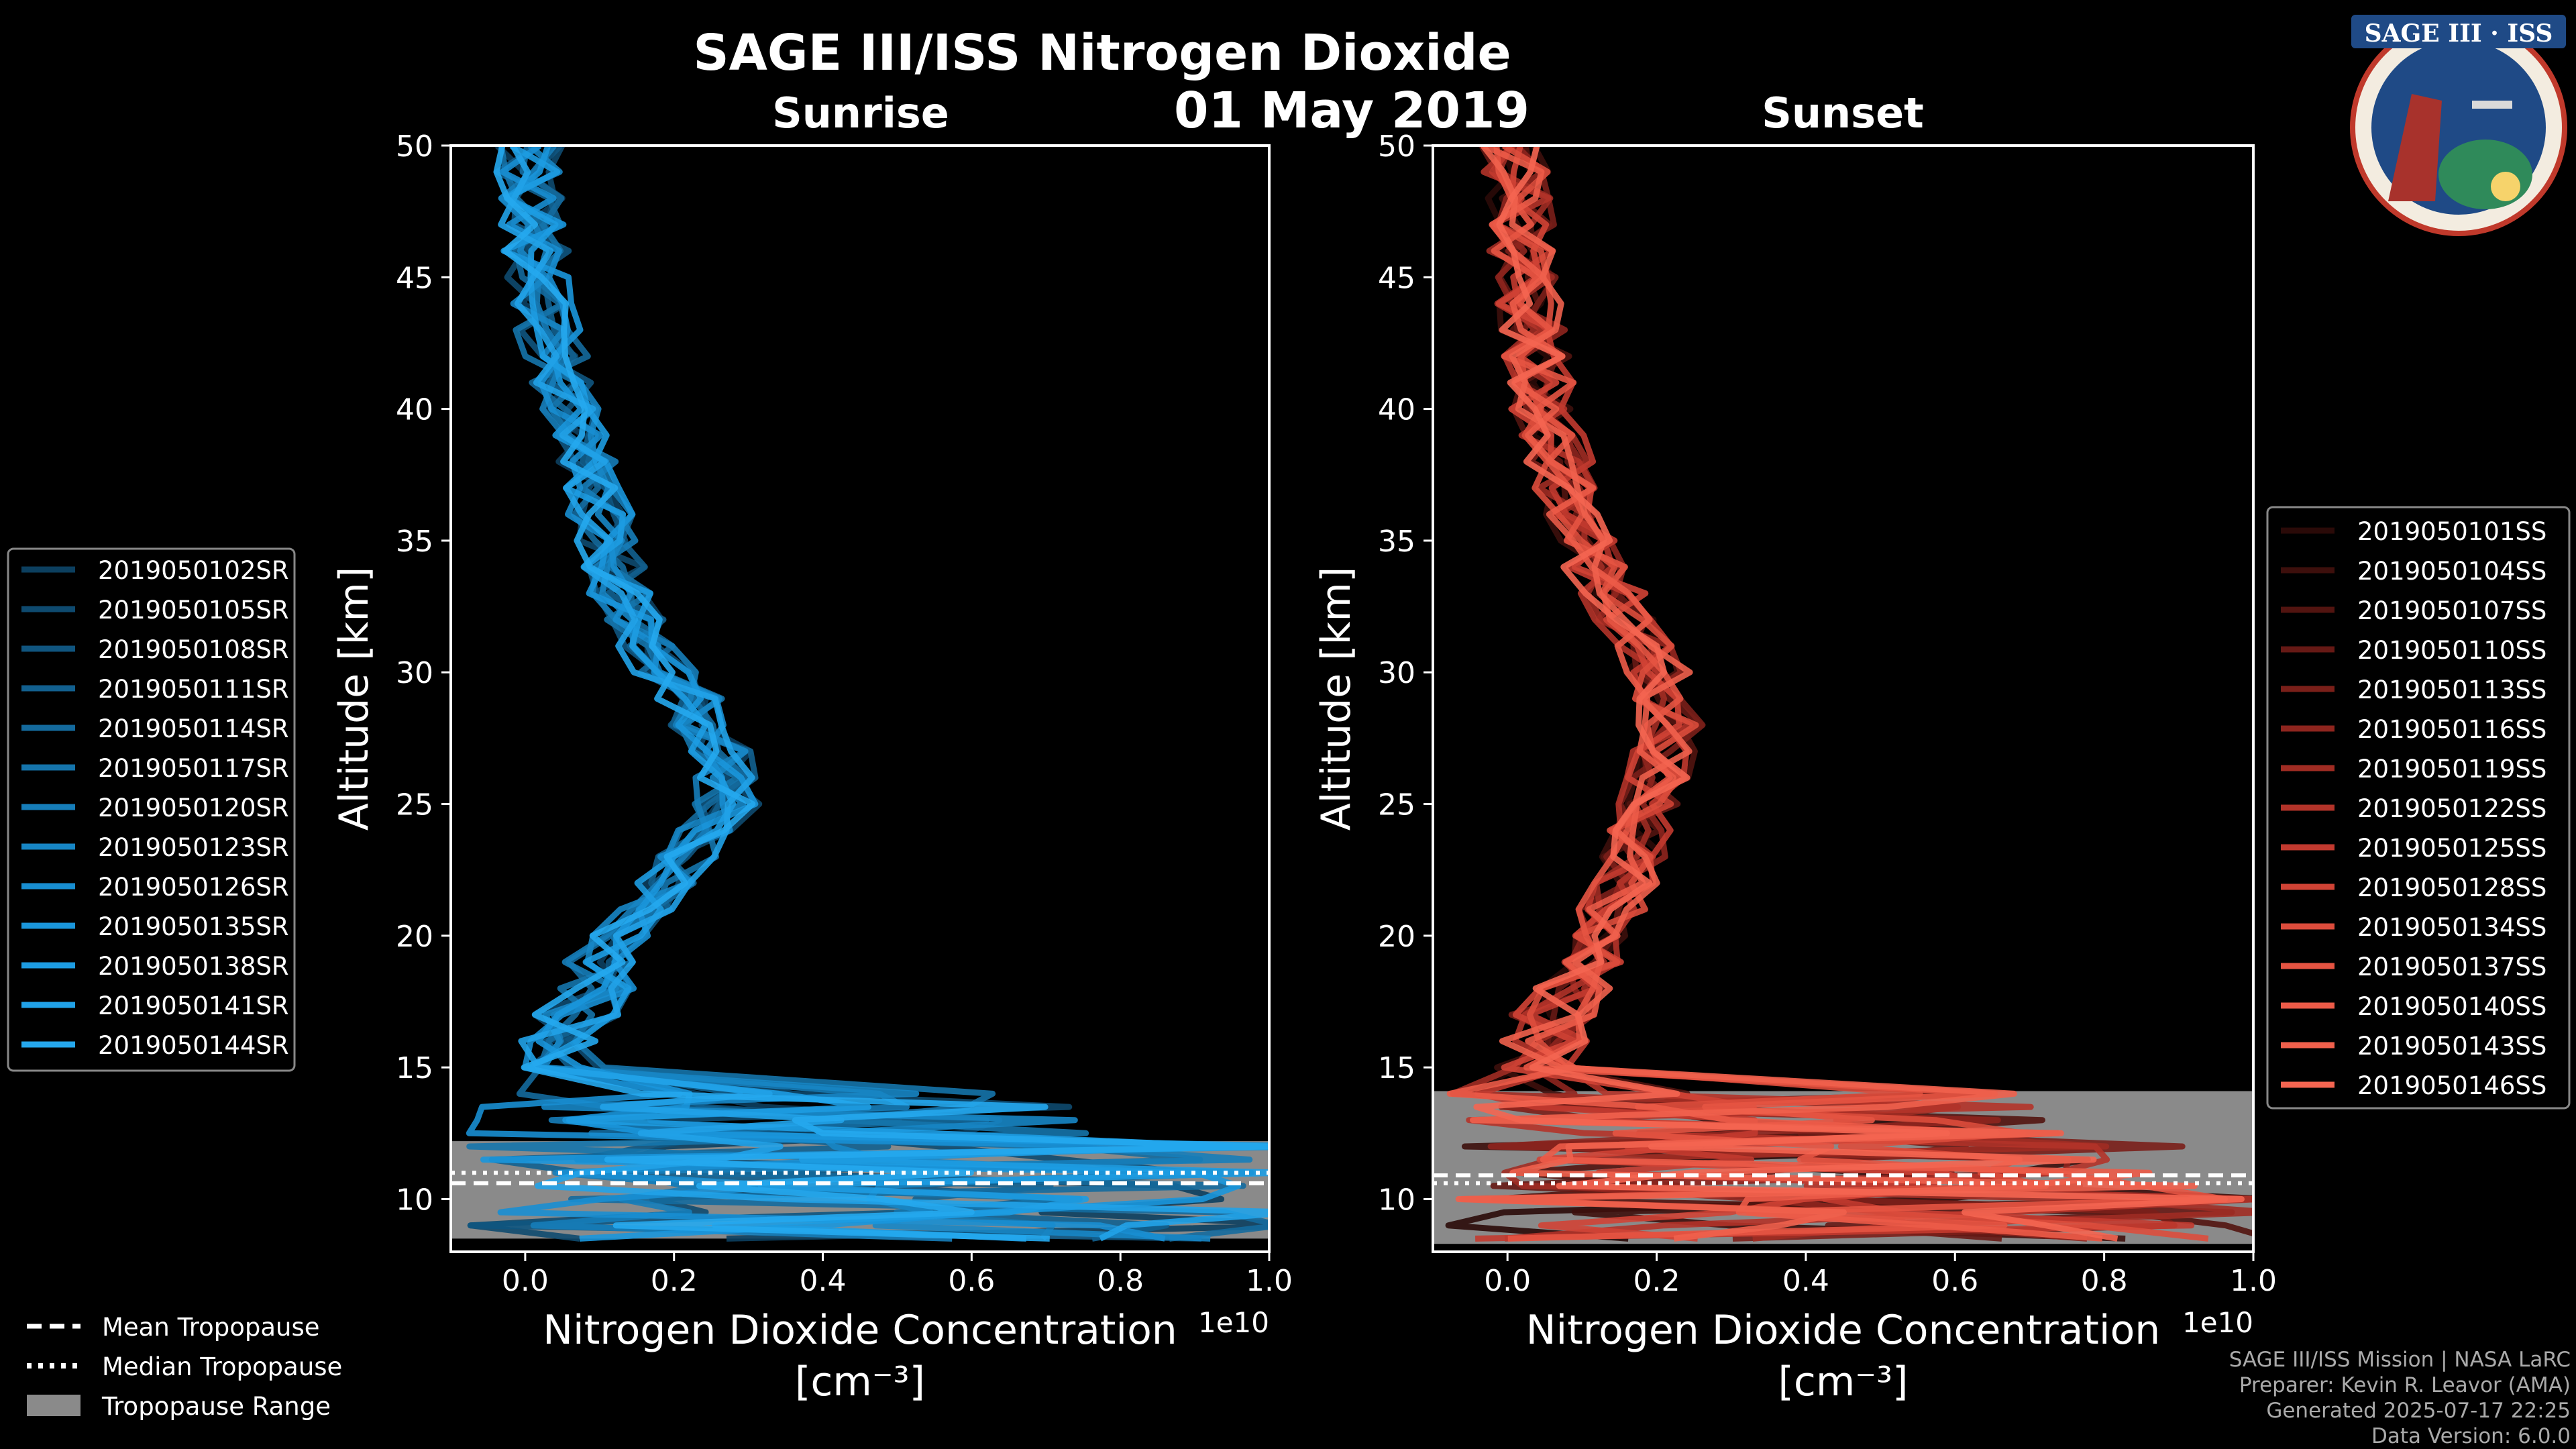 The image size is (2576, 1449). I want to click on sunset-legend-label: 2019050143SS, so click(2451, 1046).